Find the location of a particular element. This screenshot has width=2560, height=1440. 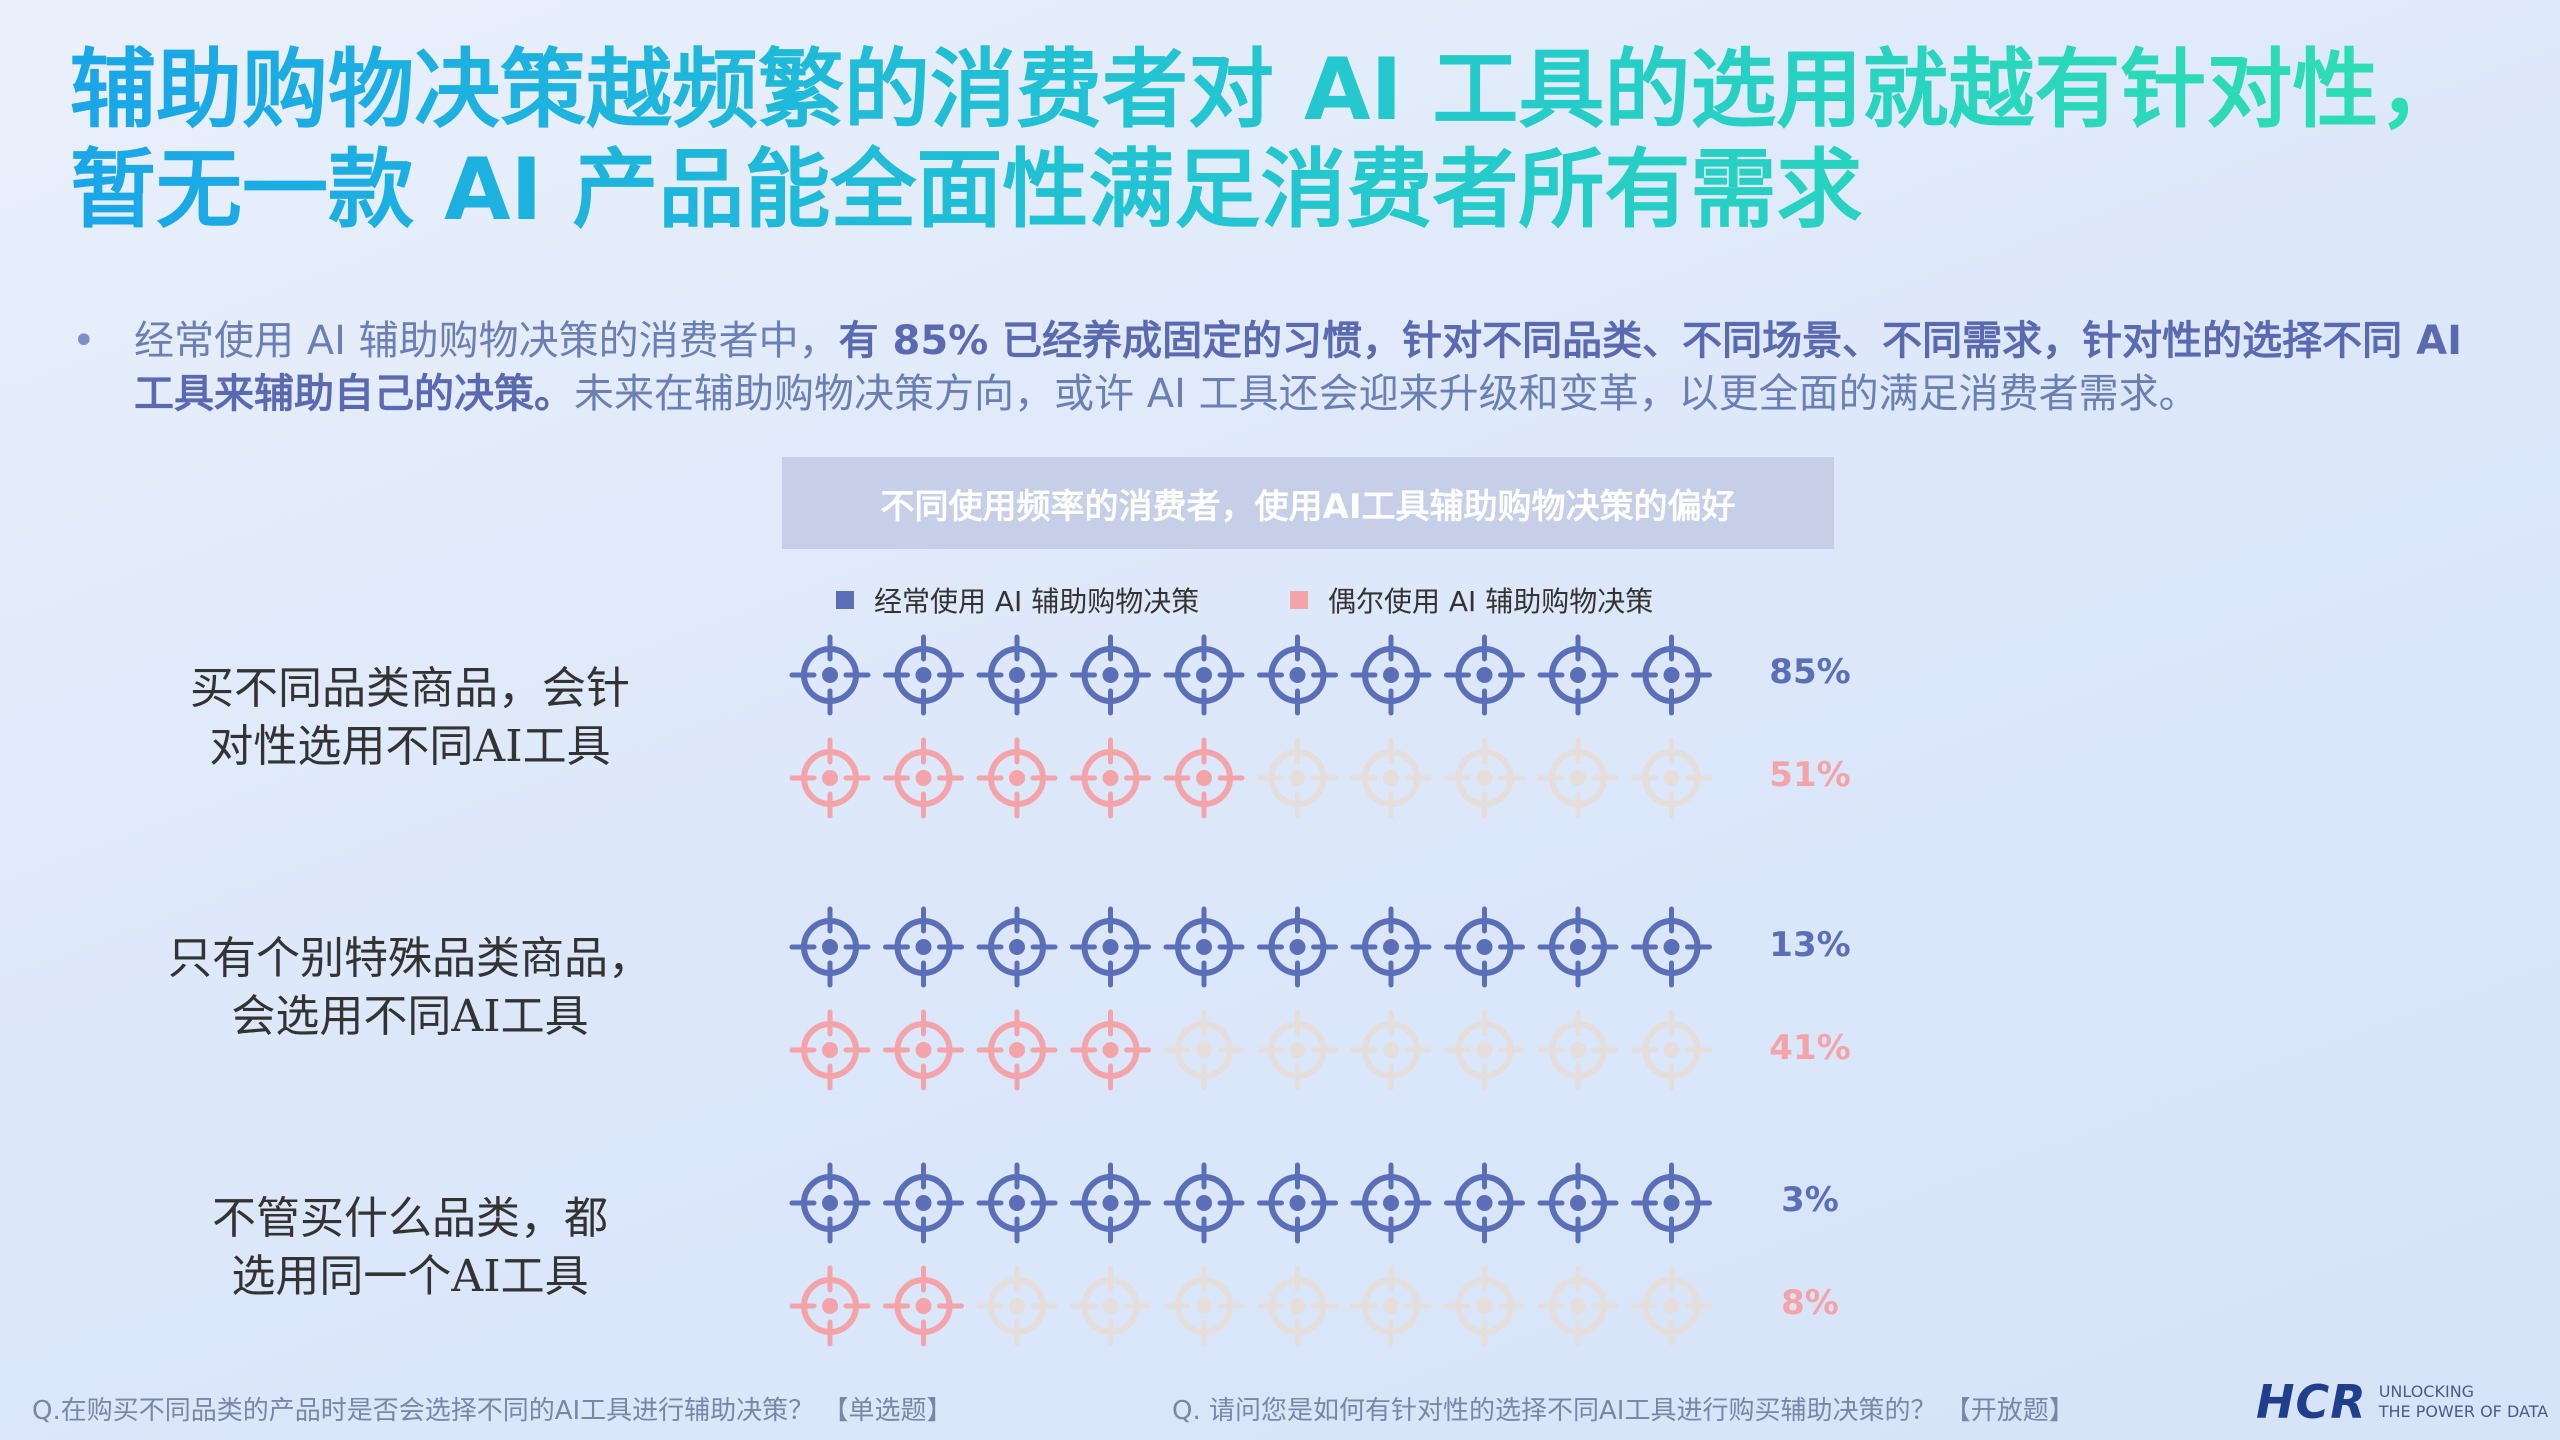

row-label-3: 不管买什么品类，都 选用同一个AI工具 is located at coordinates (410, 1248).